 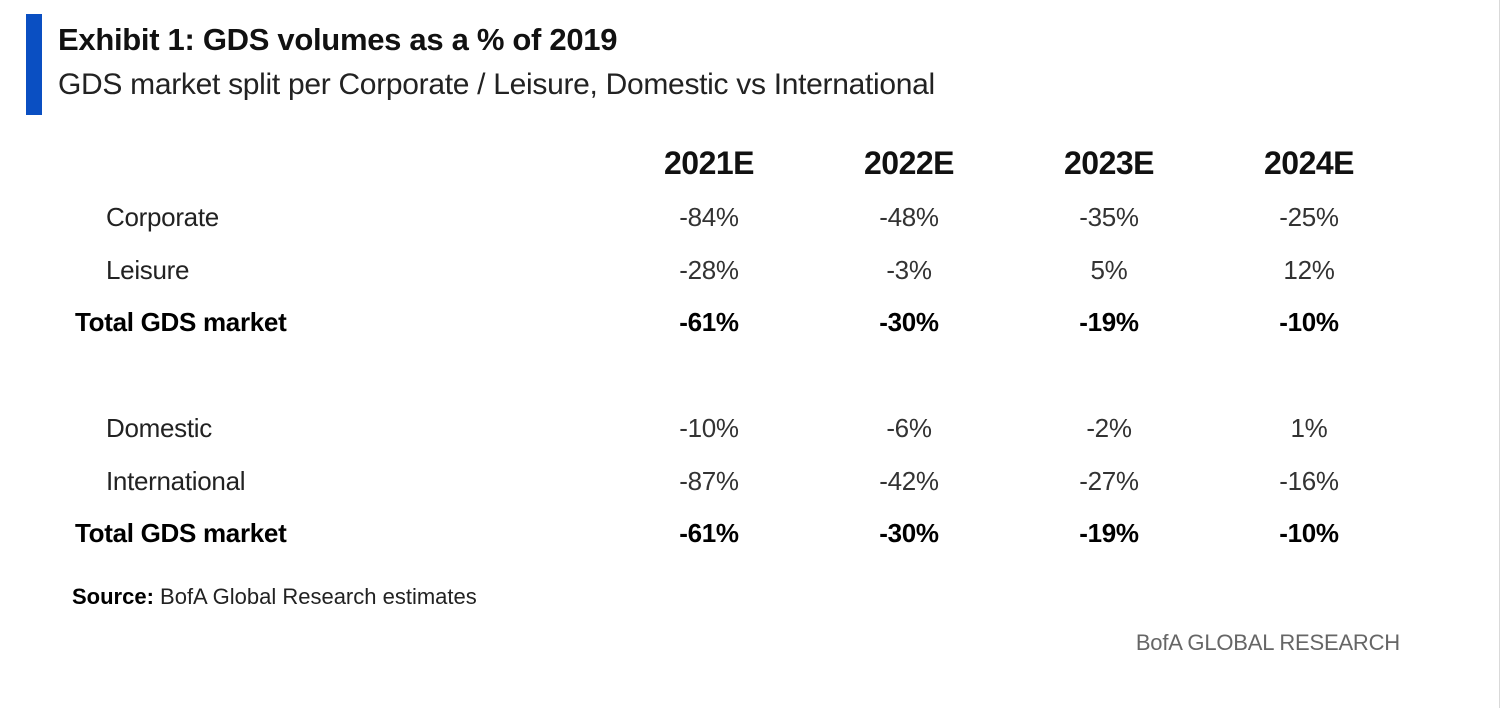 What do you see at coordinates (315, 596) in the screenshot?
I see `source-text: BofA Global Research estimates` at bounding box center [315, 596].